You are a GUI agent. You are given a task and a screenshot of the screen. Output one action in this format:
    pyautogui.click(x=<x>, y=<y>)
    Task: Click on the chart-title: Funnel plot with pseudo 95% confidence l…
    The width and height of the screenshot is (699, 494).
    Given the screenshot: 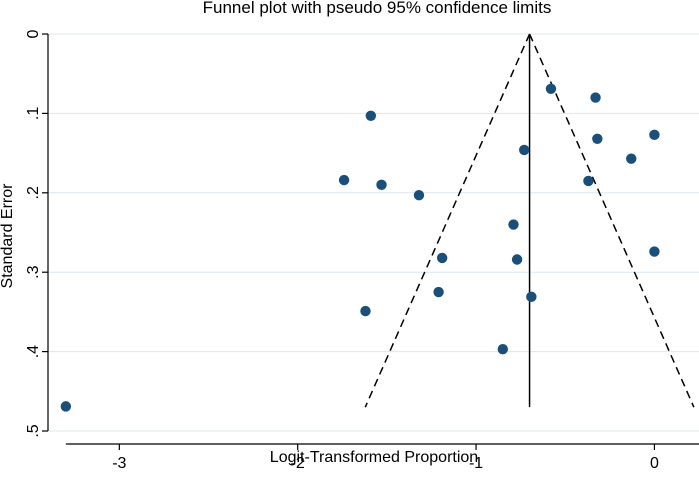 What is the action you would take?
    pyautogui.click(x=377, y=8)
    